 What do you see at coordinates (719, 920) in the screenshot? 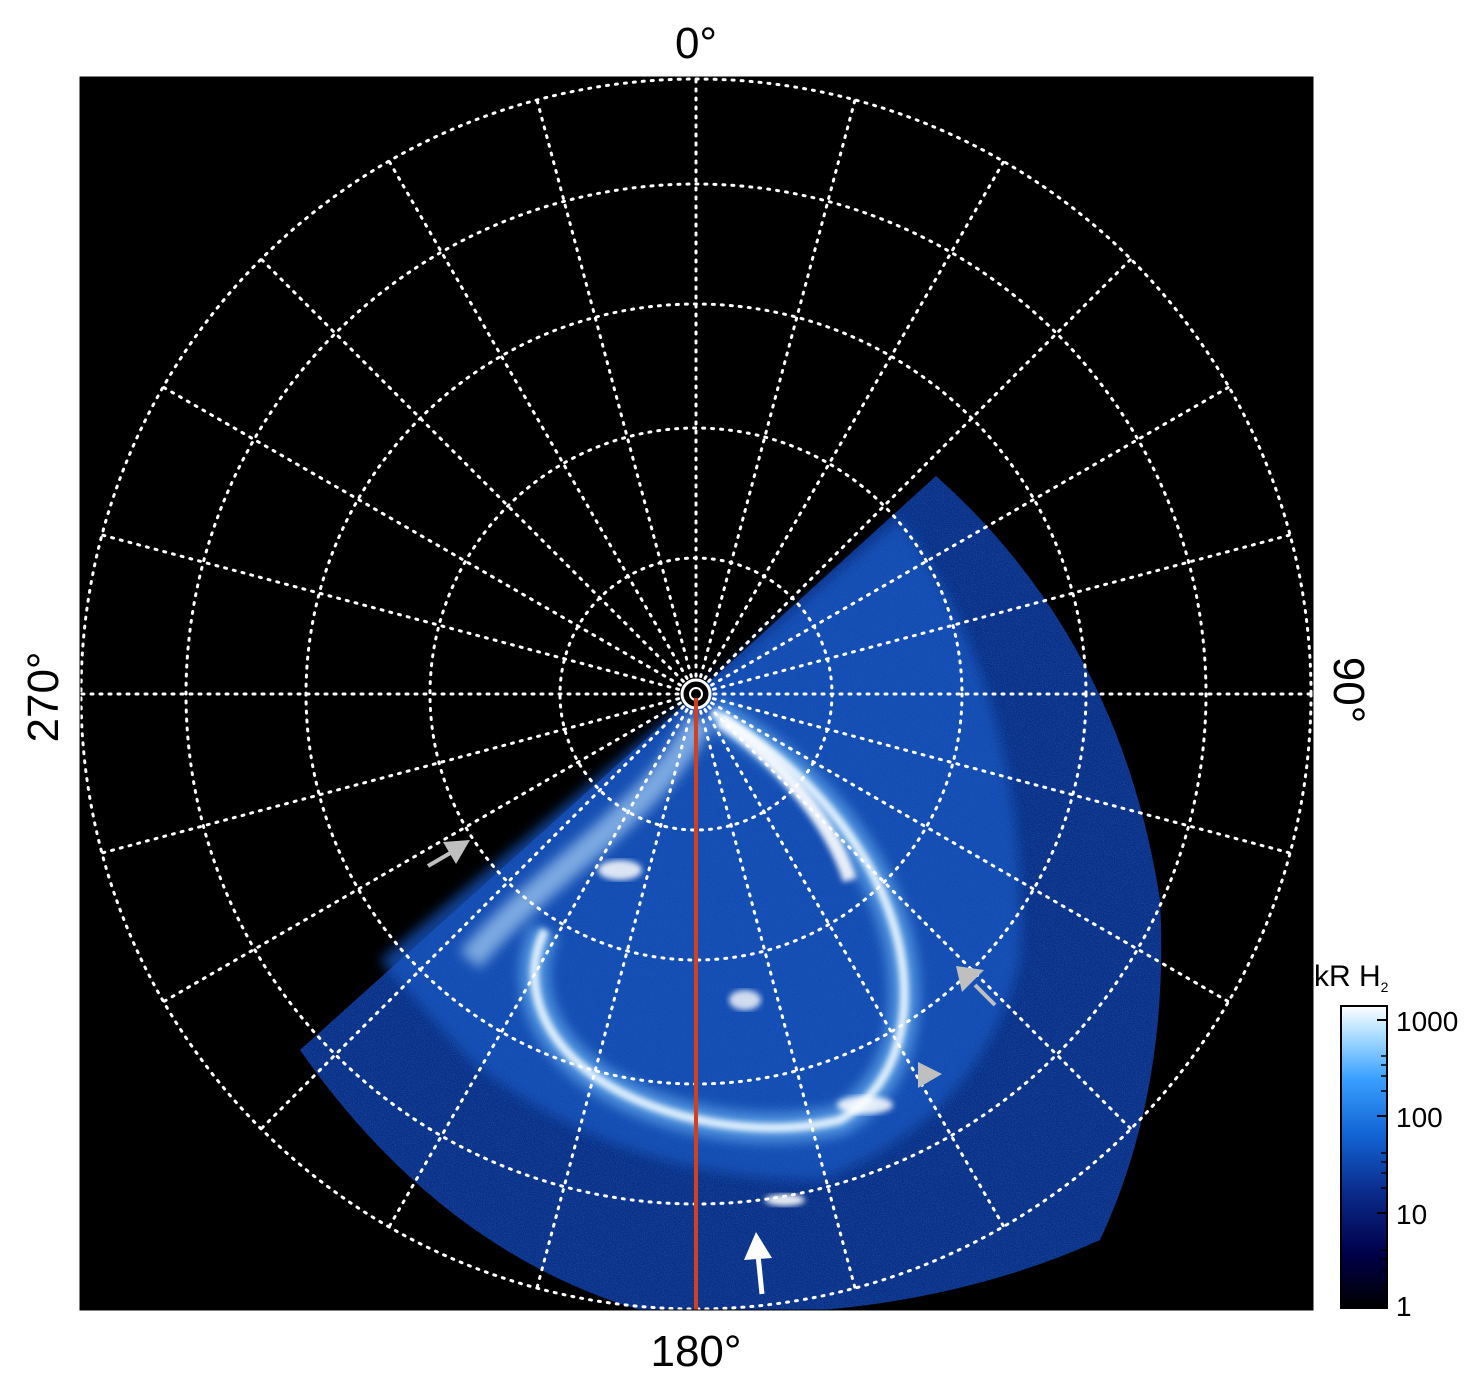
I see `main-auroral-oval` at bounding box center [719, 920].